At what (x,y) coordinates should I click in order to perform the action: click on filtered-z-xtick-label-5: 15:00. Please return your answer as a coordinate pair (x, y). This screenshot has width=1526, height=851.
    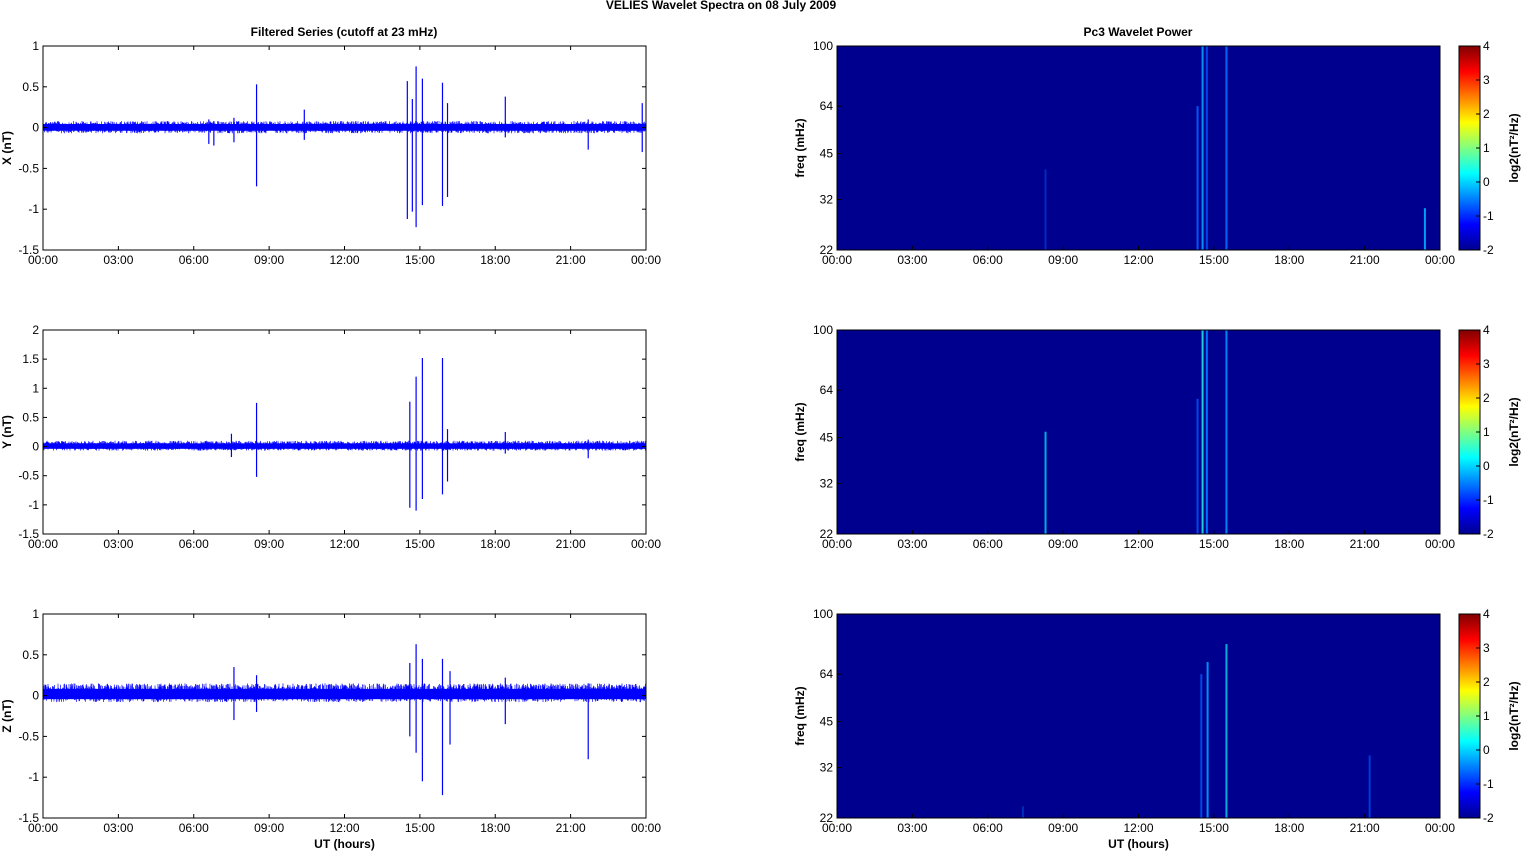
    Looking at the image, I should click on (420, 828).